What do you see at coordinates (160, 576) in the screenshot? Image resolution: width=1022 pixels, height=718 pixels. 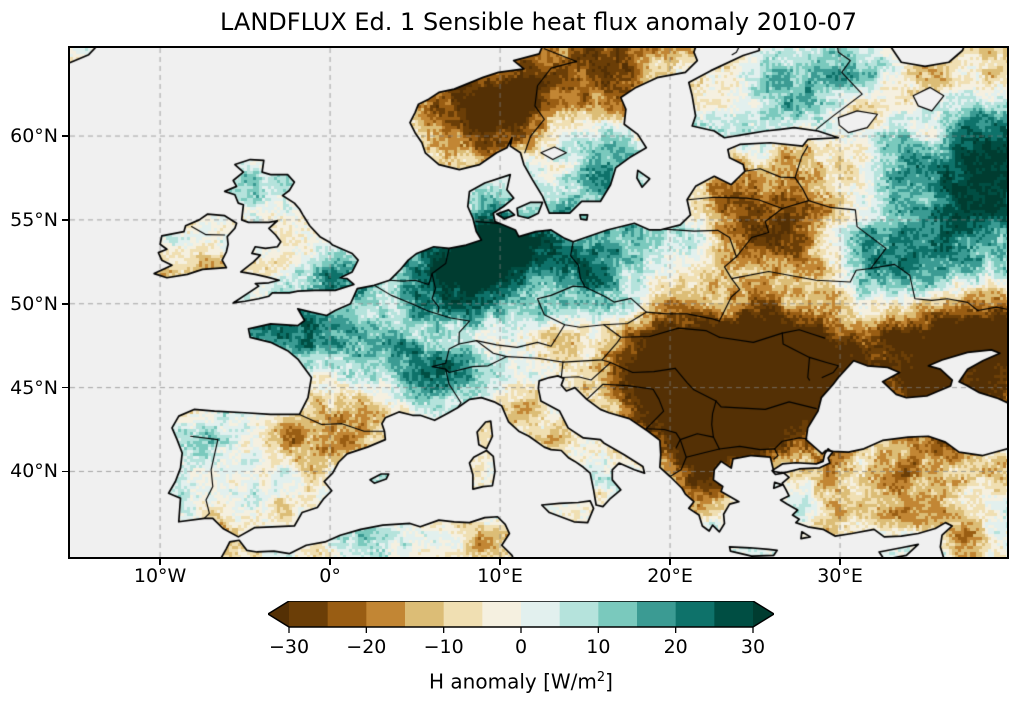 I see `lon-tick-label: 10°W` at bounding box center [160, 576].